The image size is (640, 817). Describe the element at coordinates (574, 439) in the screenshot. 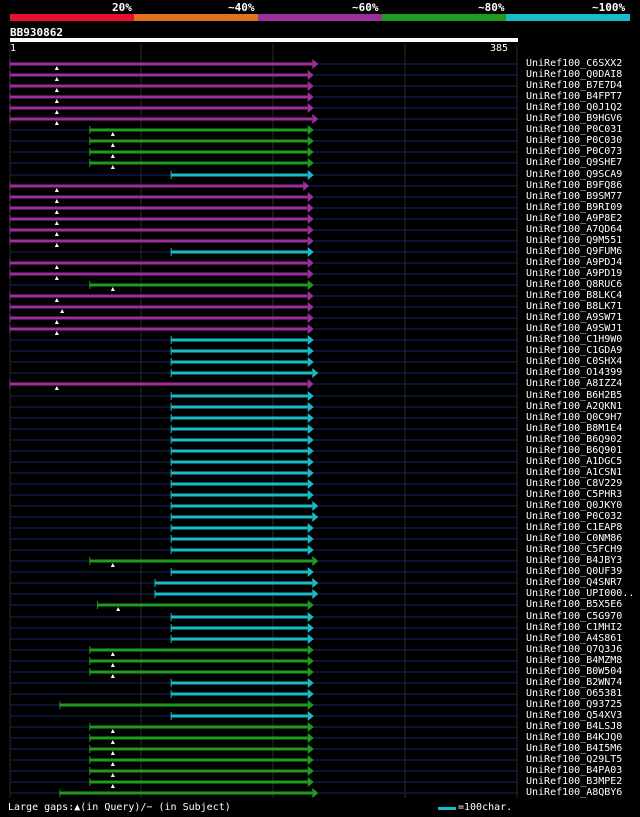

I see `hit-label: UniRef100_B6Q902` at that location.